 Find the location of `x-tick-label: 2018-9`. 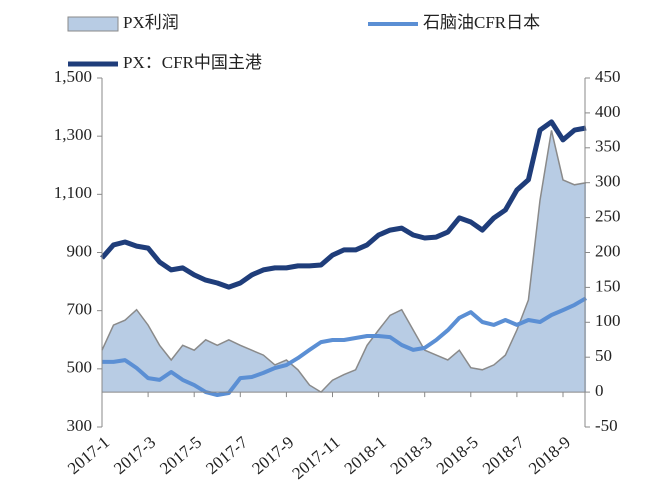

x-tick-label: 2018-9 is located at coordinates (549, 456).